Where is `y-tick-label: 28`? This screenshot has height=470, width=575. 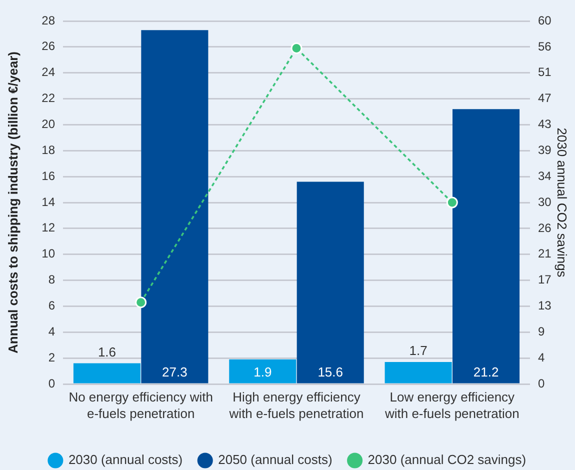 y-tick-label: 28 is located at coordinates (49, 20).